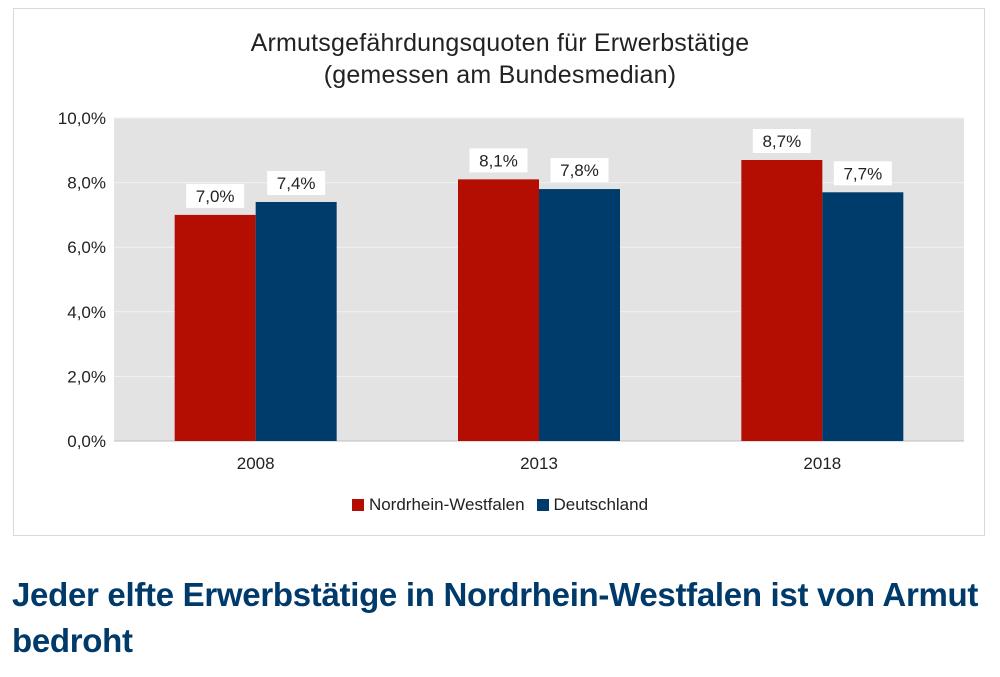 The image size is (1000, 677). I want to click on x-tick-label: 2013, so click(539, 463).